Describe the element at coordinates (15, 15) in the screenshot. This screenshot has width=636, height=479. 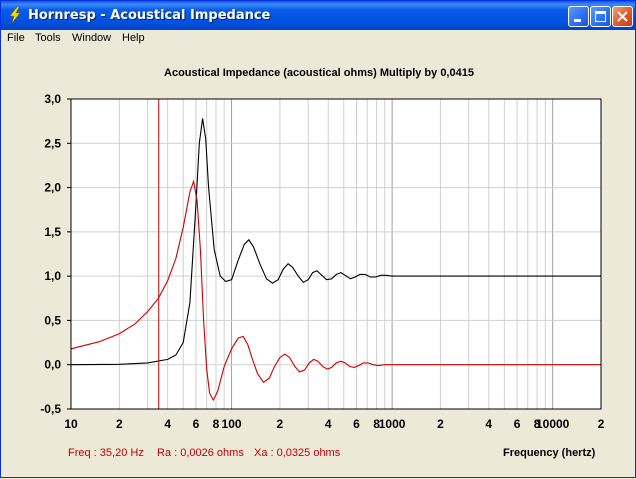
I see `lightning-icon` at that location.